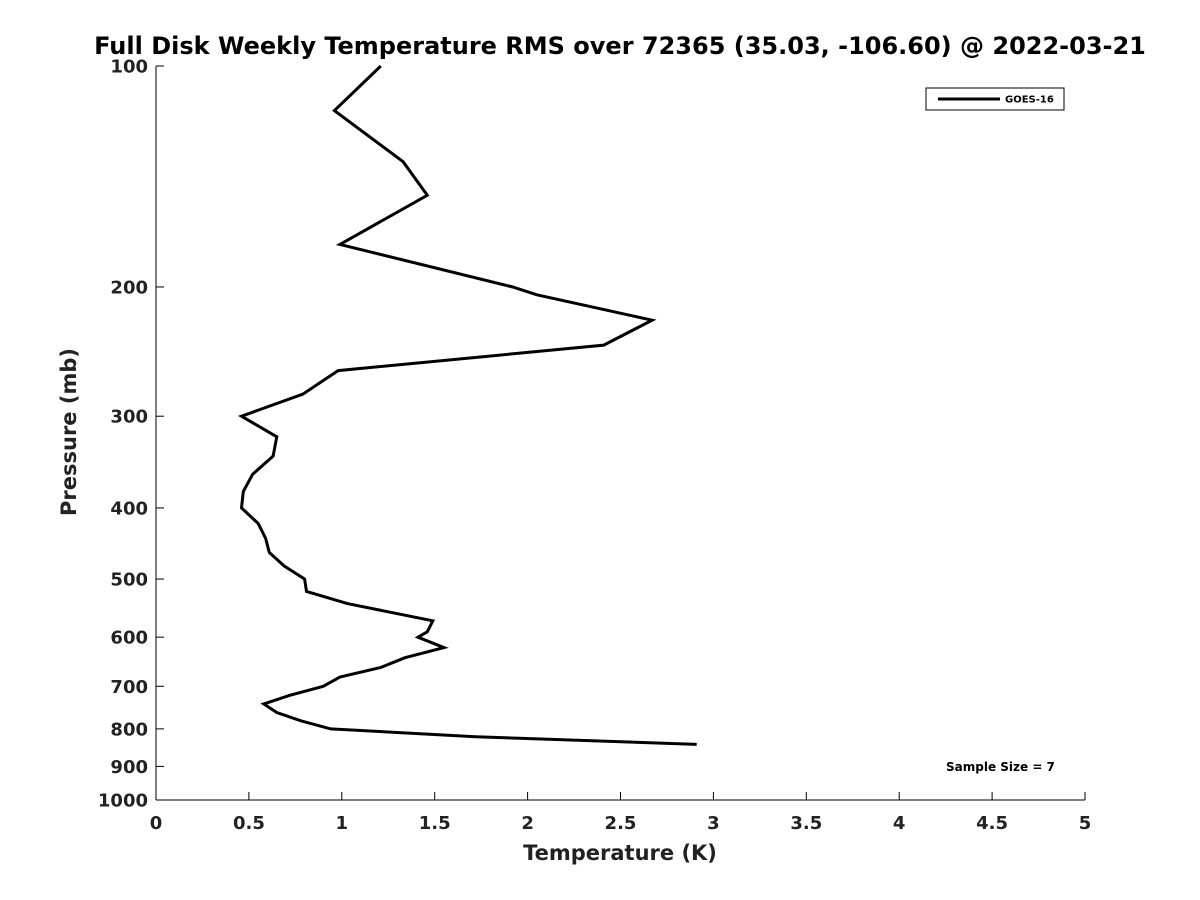  I want to click on y-tick-label: 100, so click(129, 67).